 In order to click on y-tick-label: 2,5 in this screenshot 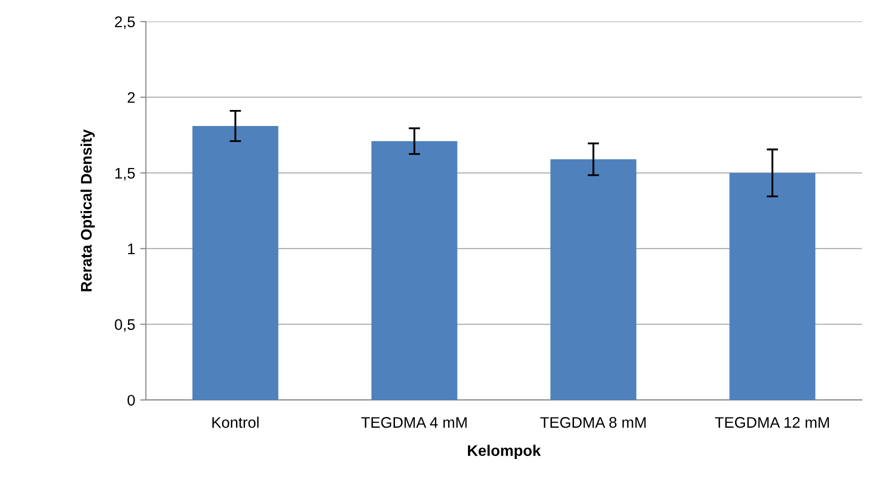, I will do `click(124, 23)`.